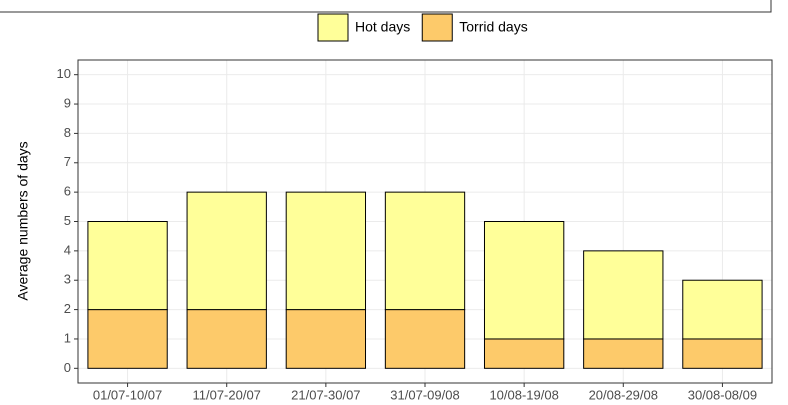 This screenshot has width=788, height=405. Describe the element at coordinates (382, 27) in the screenshot. I see `legend-label: Hot days` at that location.